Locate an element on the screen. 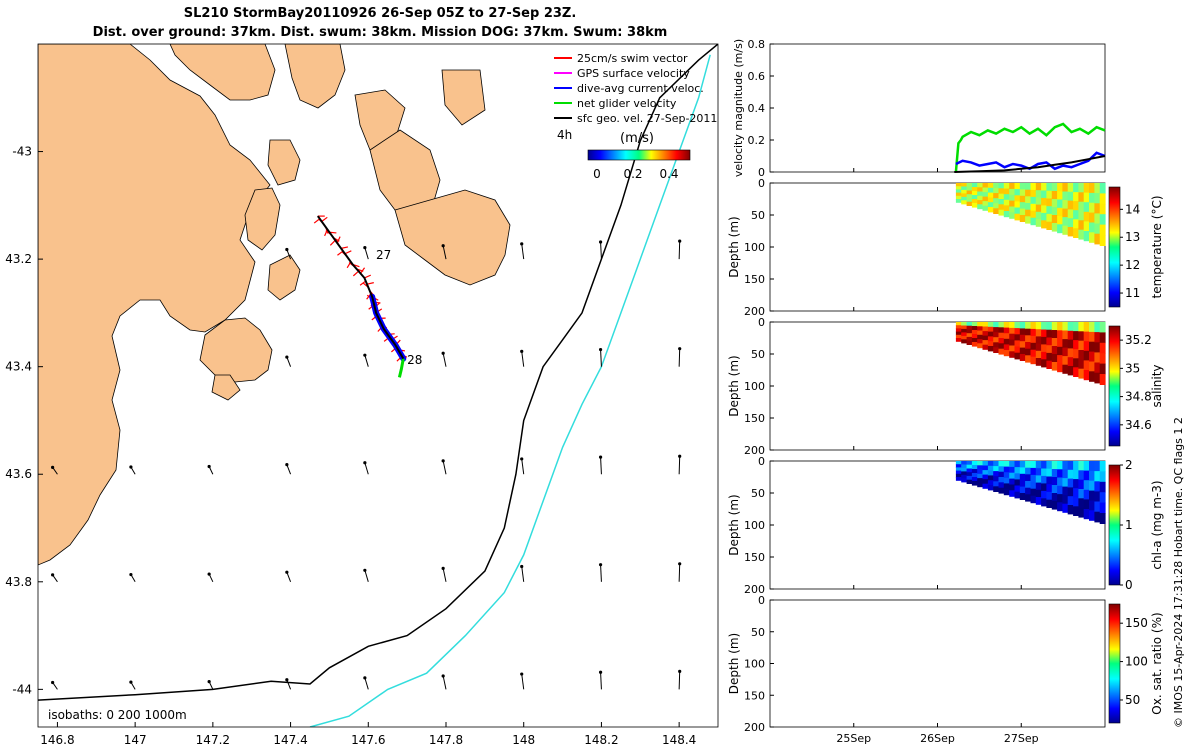  legend-entry: dive-avg current veloc. is located at coordinates (640, 88).